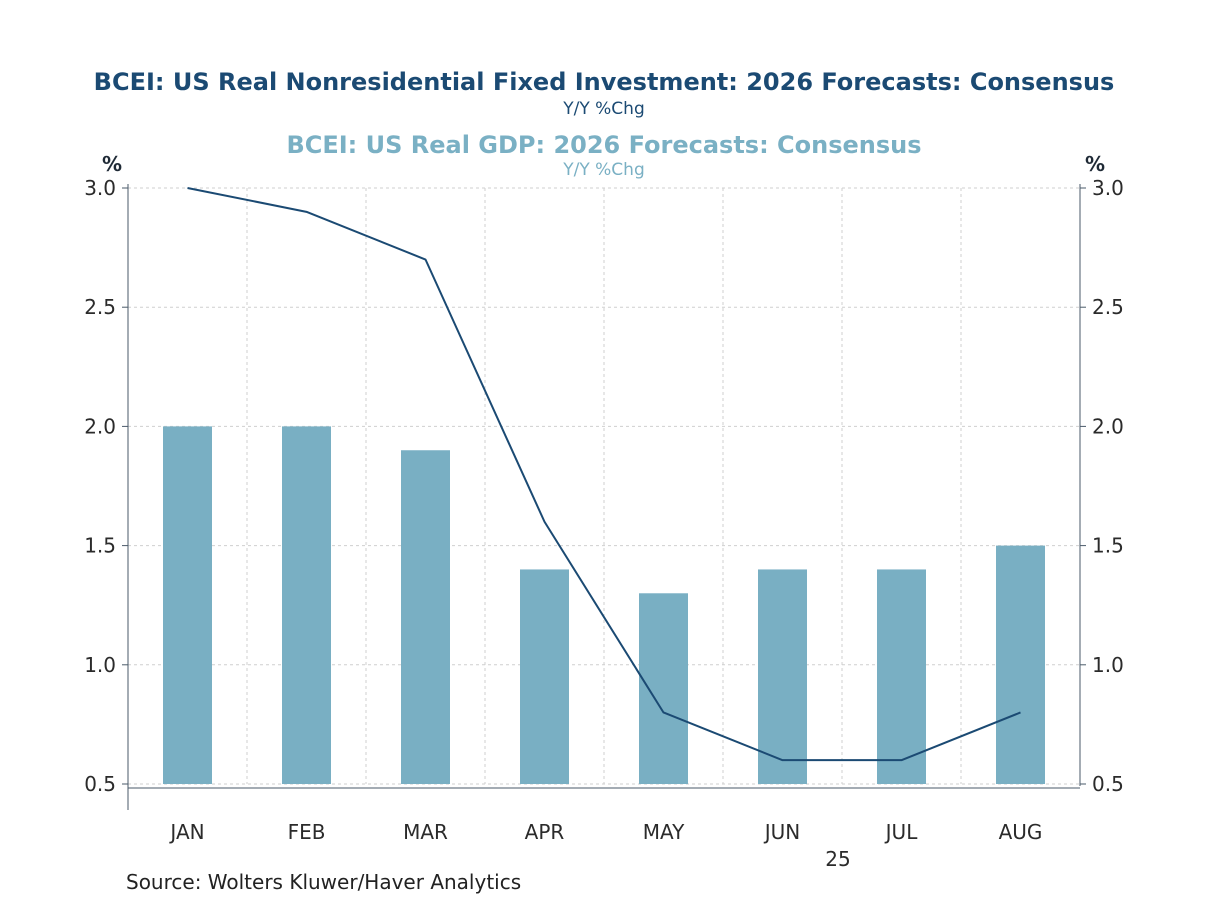  What do you see at coordinates (782, 832) in the screenshot?
I see `x-tick-label-jun: JUN` at bounding box center [782, 832].